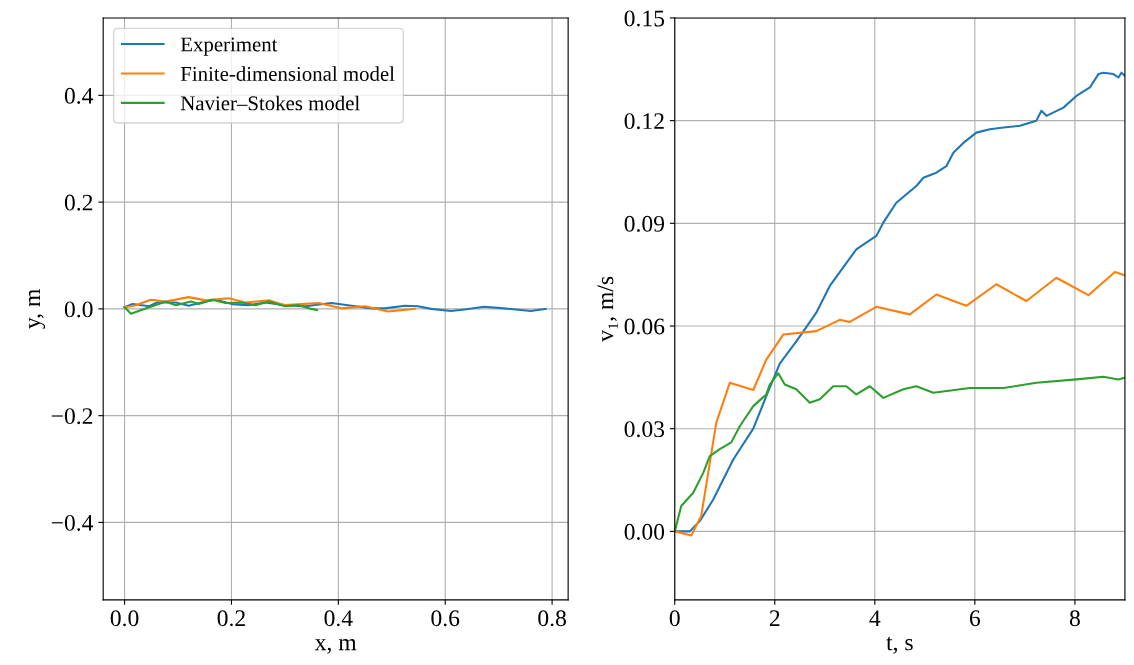 The image size is (1134, 665). Describe the element at coordinates (338, 618) in the screenshot. I see `x-tick-label: 0.4` at that location.